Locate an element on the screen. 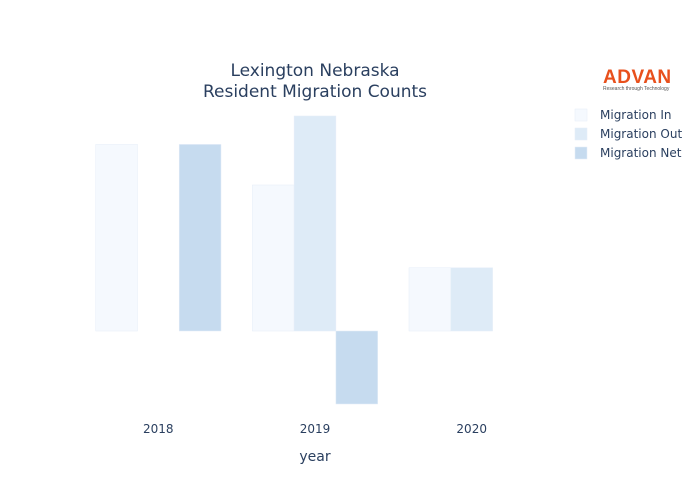  x-tick-label: 2018 is located at coordinates (158, 429).